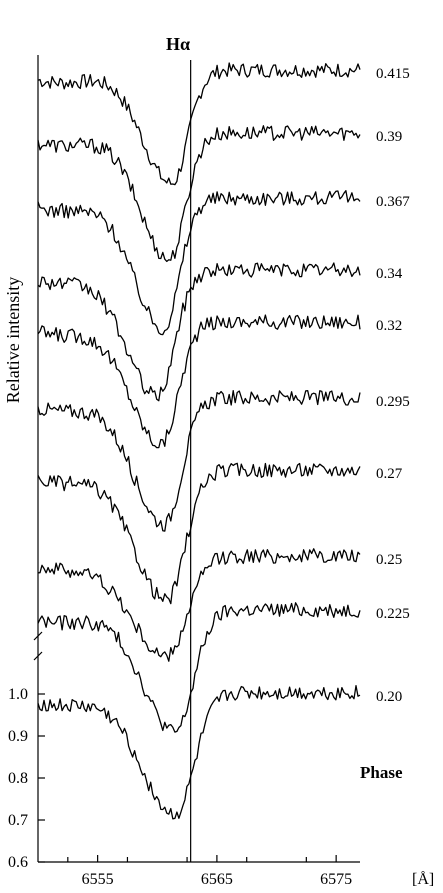 Image resolution: width=443 pixels, height=893 pixels. What do you see at coordinates (199, 381) in the screenshot?
I see `spectrum-line-0.32` at bounding box center [199, 381].